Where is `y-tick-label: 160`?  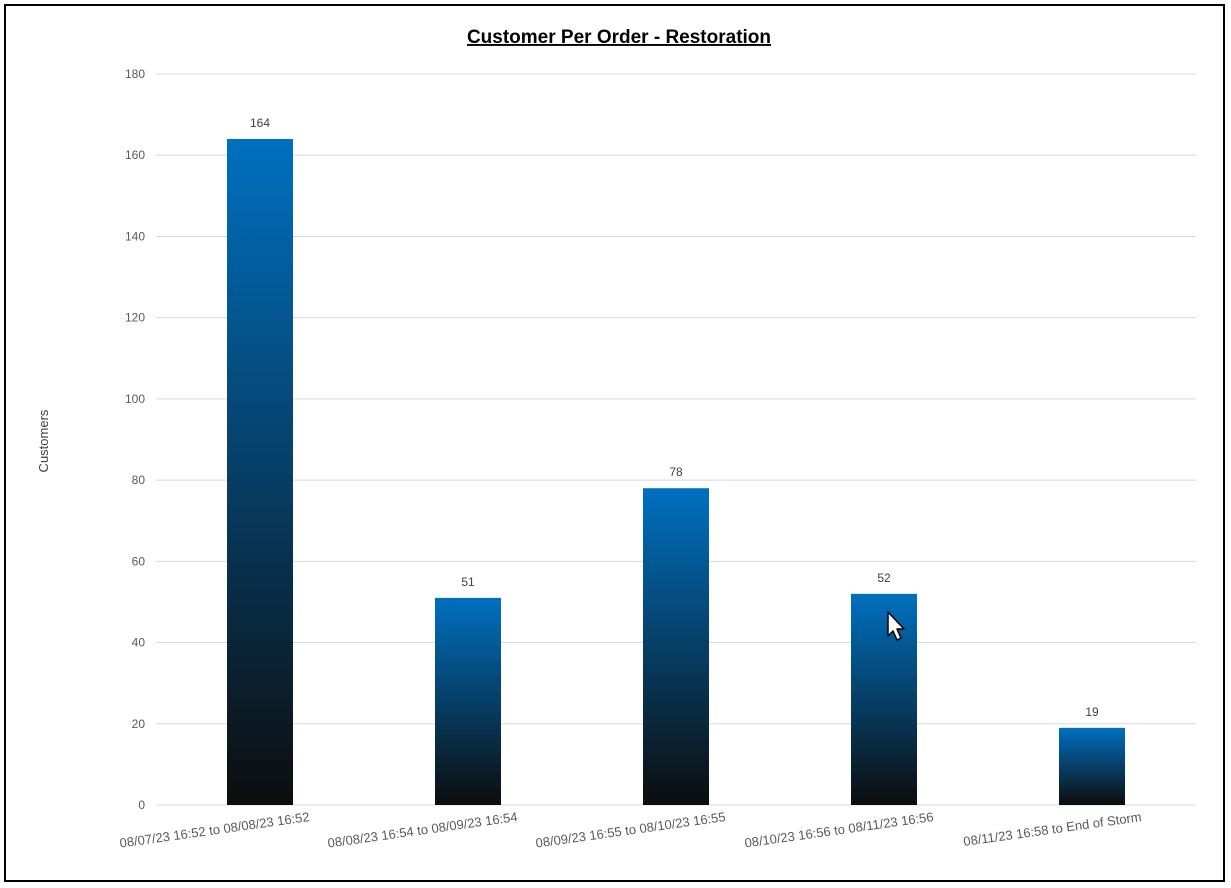
y-tick-label: 160 is located at coordinates (135, 155).